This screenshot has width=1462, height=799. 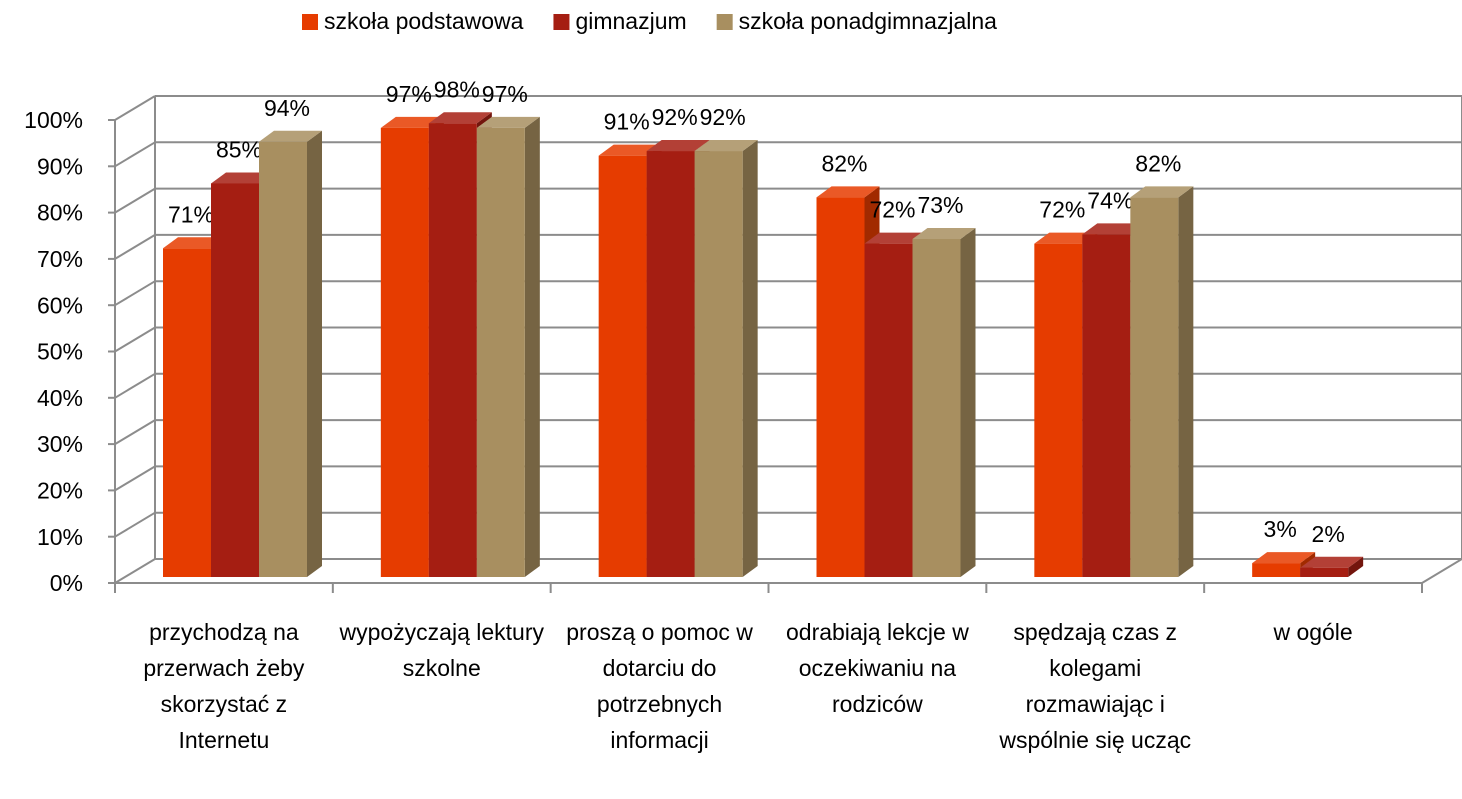 I want to click on data-label: 3%, so click(x=1280, y=529).